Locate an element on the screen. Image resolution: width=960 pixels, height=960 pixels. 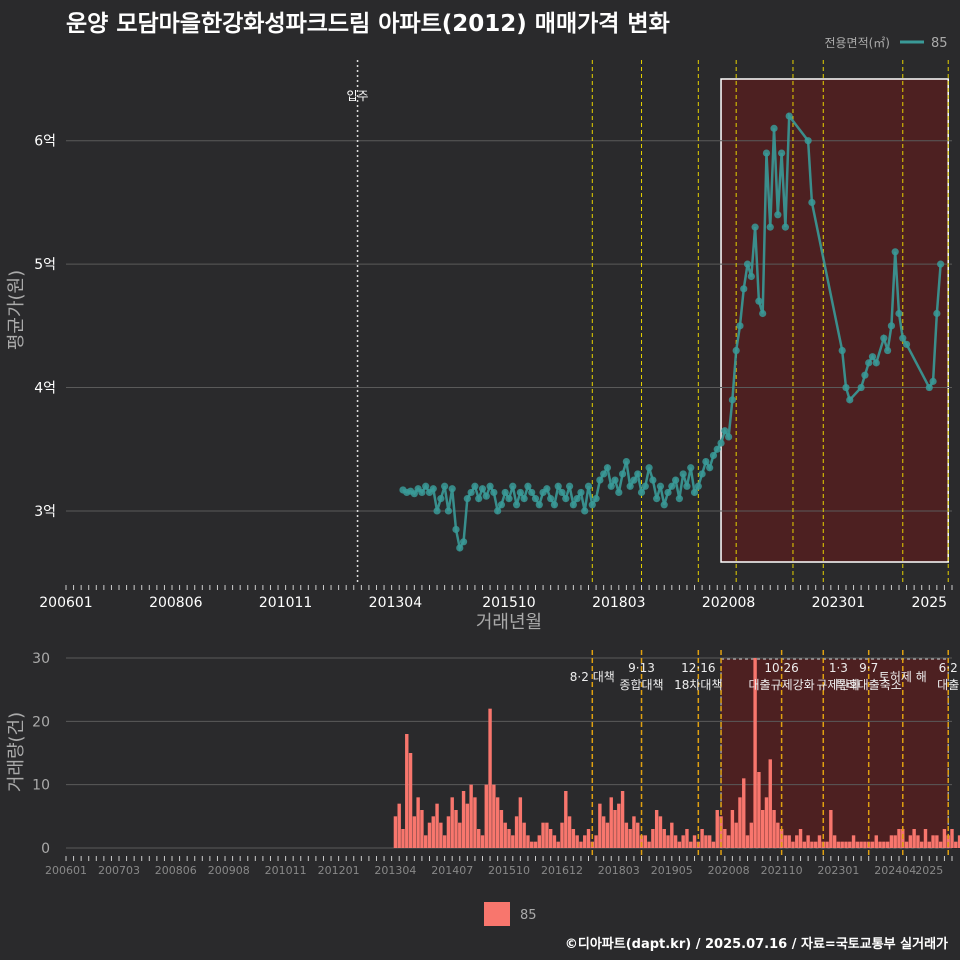
y-axis-title: 평균가(원) is located at coordinates (16, 310).